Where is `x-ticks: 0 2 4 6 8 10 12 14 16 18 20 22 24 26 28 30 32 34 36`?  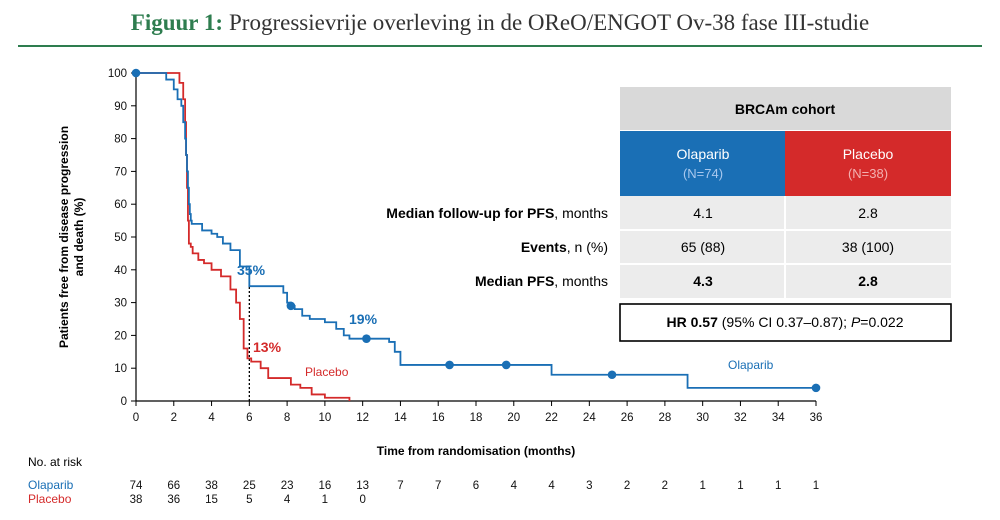 x-ticks: 0 2 4 6 8 10 12 14 16 18 20 22 24 26 28 30 32 34 36 is located at coordinates (478, 412).